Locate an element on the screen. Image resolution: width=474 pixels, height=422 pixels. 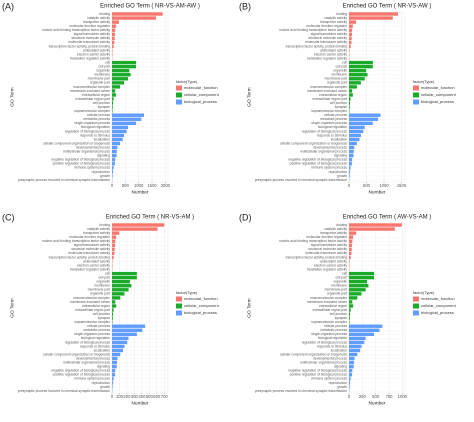
term-label: biological regulation is located at coordinates (95, 338).